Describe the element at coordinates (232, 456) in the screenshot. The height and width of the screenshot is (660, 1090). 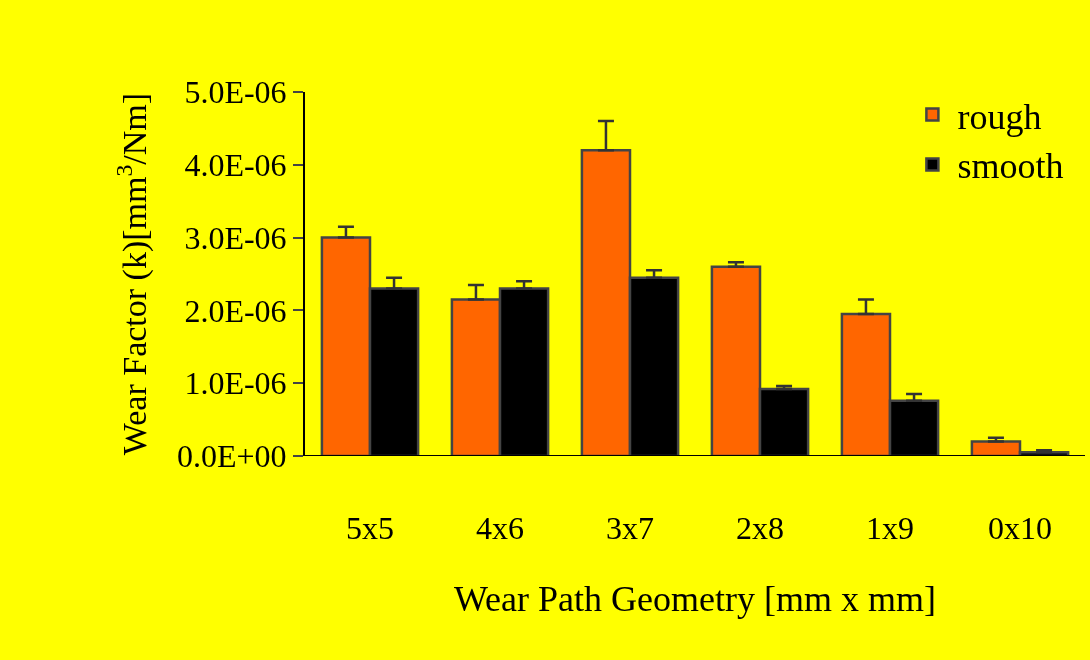
I see `y-tick-label: 0.0E+00` at that location.